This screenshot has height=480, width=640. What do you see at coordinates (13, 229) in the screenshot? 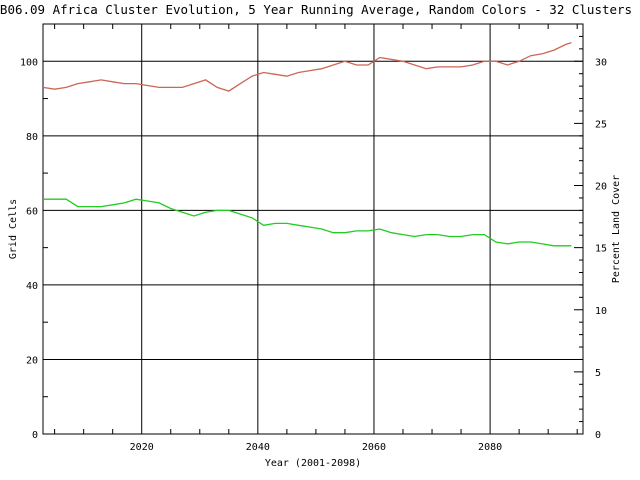
I see `y-axis-label: Grid Cells` at bounding box center [13, 229].